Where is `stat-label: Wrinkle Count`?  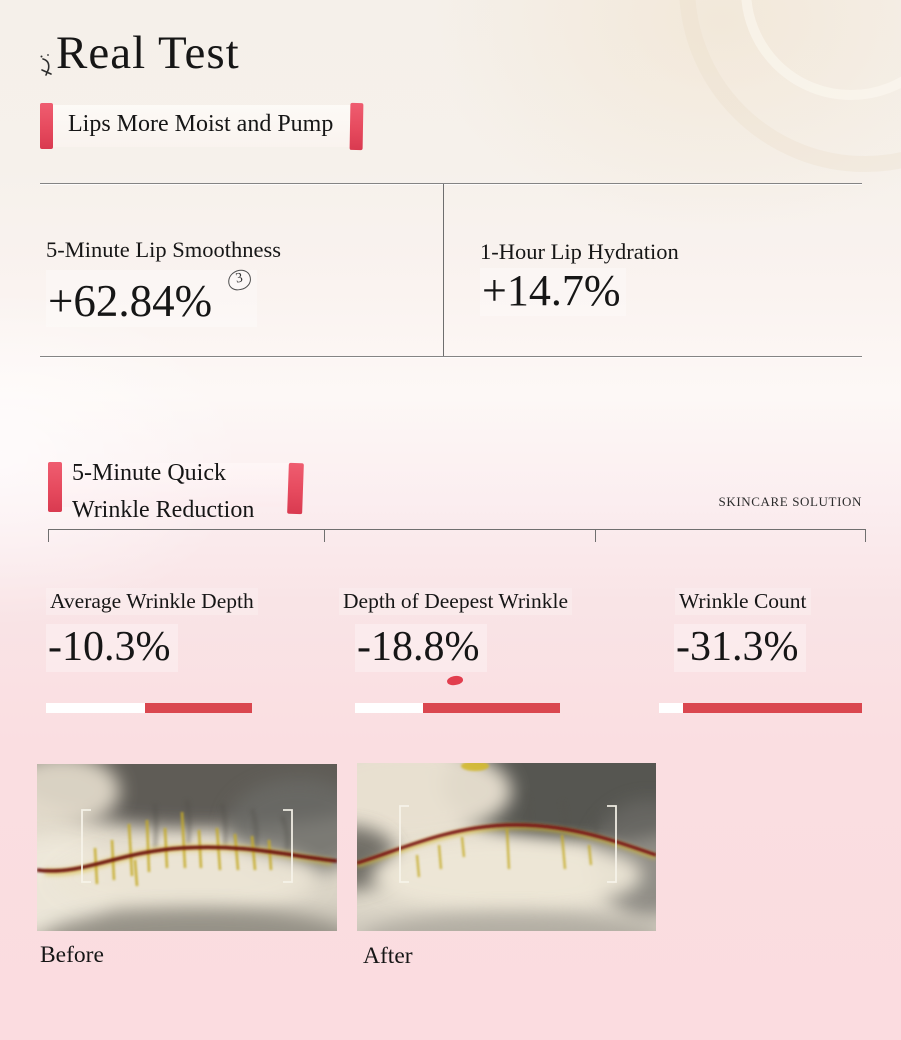
stat-label: Wrinkle Count is located at coordinates (743, 601).